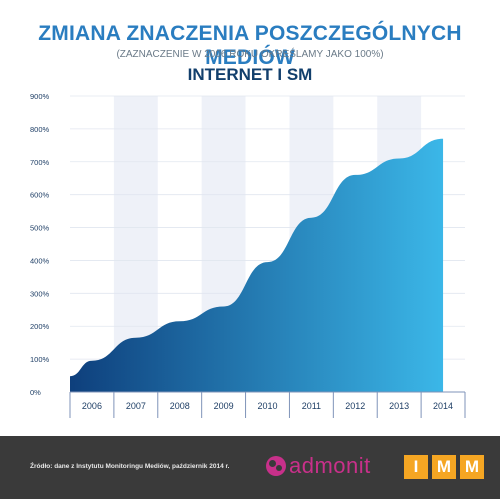 Image resolution: width=500 pixels, height=499 pixels. What do you see at coordinates (250, 74) in the screenshot?
I see `series-title: INTERNET I SM` at bounding box center [250, 74].